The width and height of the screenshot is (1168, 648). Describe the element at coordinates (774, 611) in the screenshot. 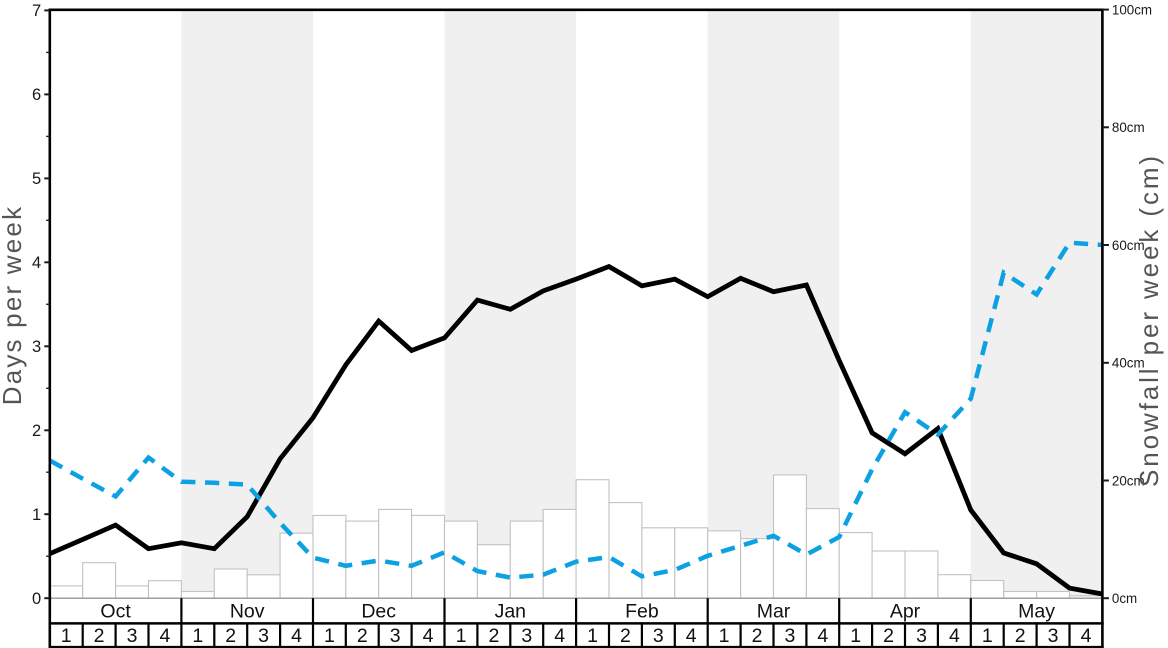

I see `svg-text: Mar` at that location.